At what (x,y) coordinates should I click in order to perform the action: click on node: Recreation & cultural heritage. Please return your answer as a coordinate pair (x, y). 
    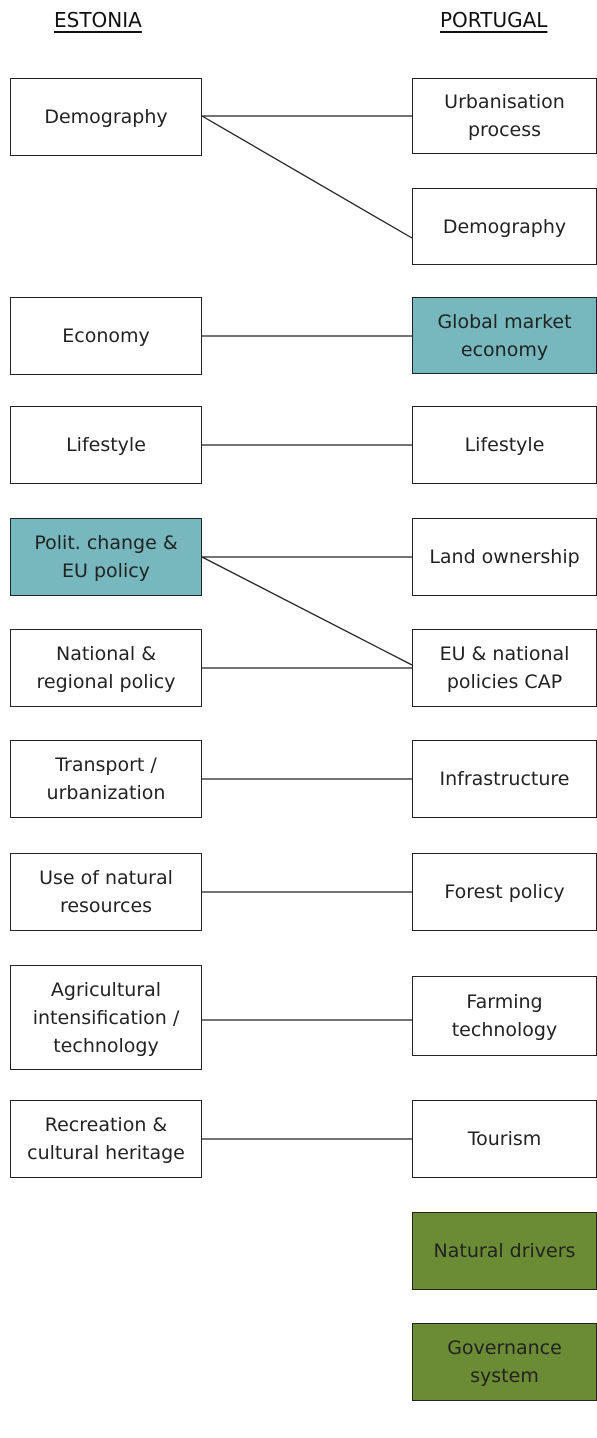
    Looking at the image, I should click on (106, 1139).